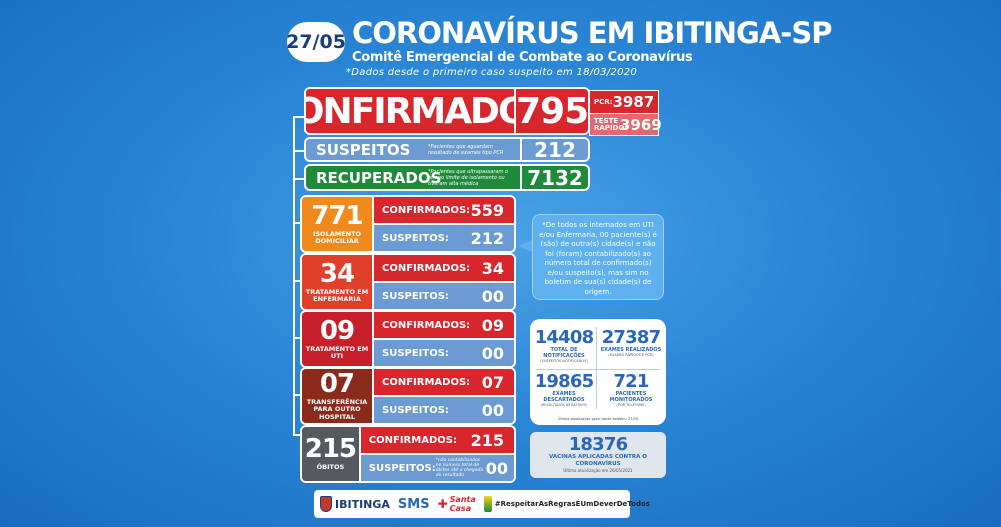  Describe the element at coordinates (492, 268) in the screenshot. I see `confirmados-subvalue: 34` at that location.